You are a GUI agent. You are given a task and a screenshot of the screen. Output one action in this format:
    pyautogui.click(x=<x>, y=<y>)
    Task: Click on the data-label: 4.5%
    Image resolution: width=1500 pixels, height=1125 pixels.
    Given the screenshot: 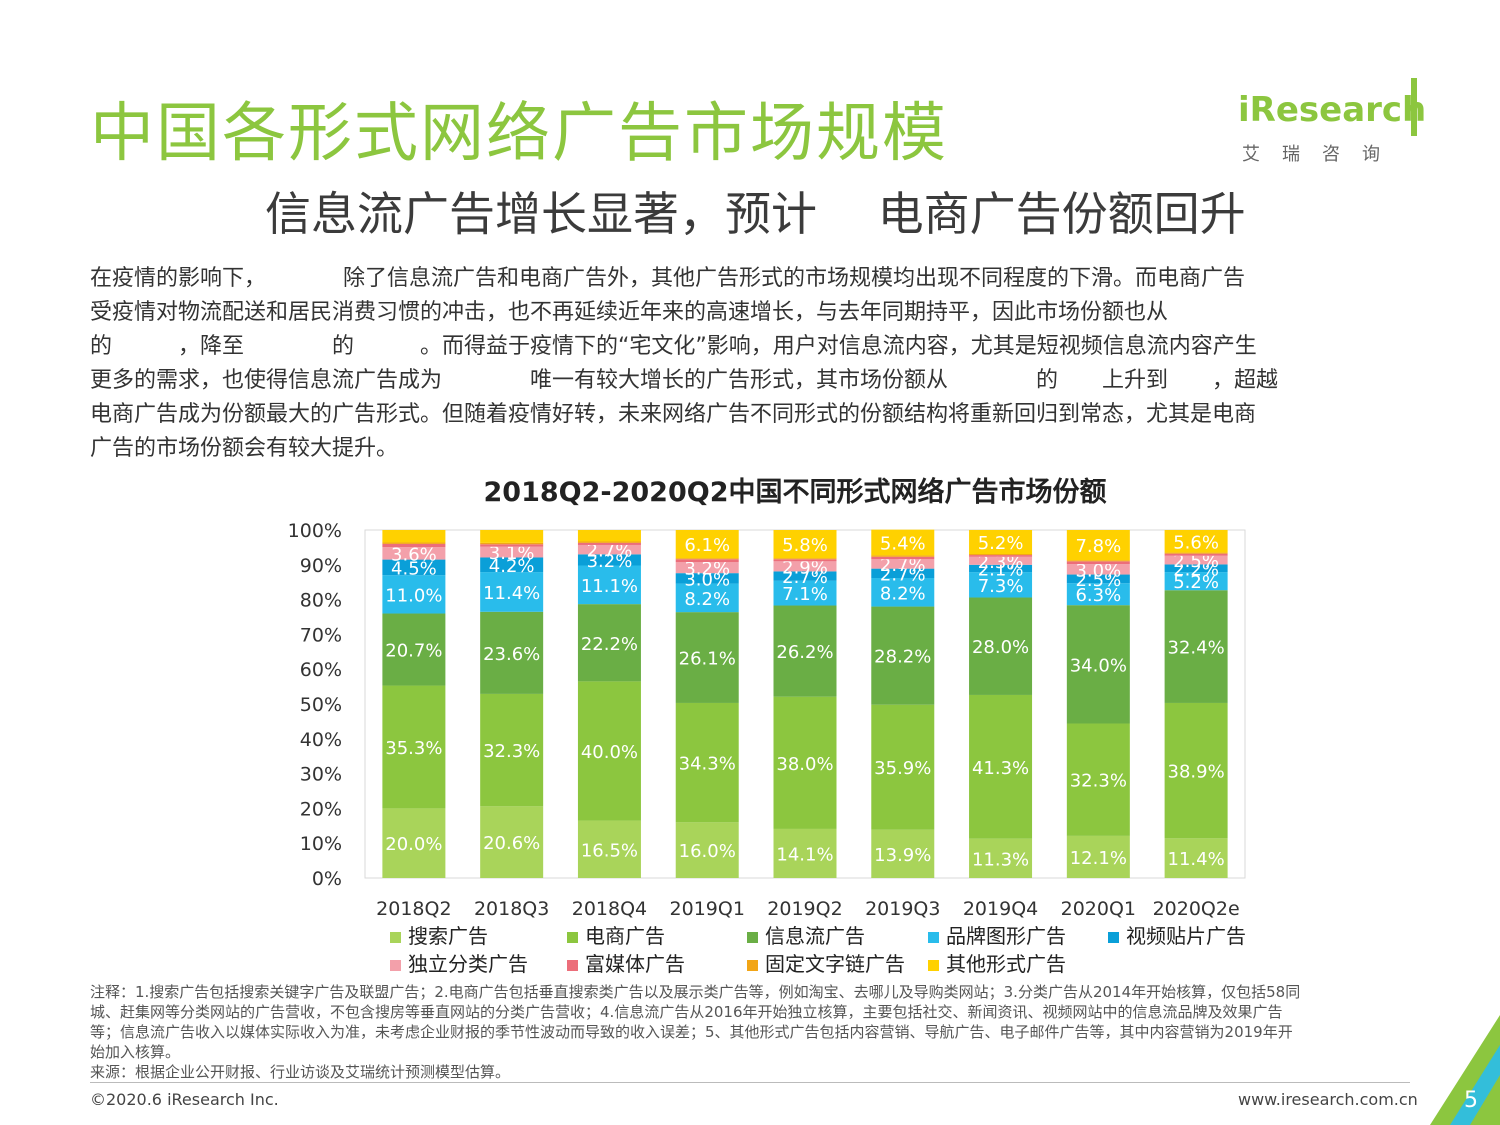 What is the action you would take?
    pyautogui.click(x=414, y=568)
    